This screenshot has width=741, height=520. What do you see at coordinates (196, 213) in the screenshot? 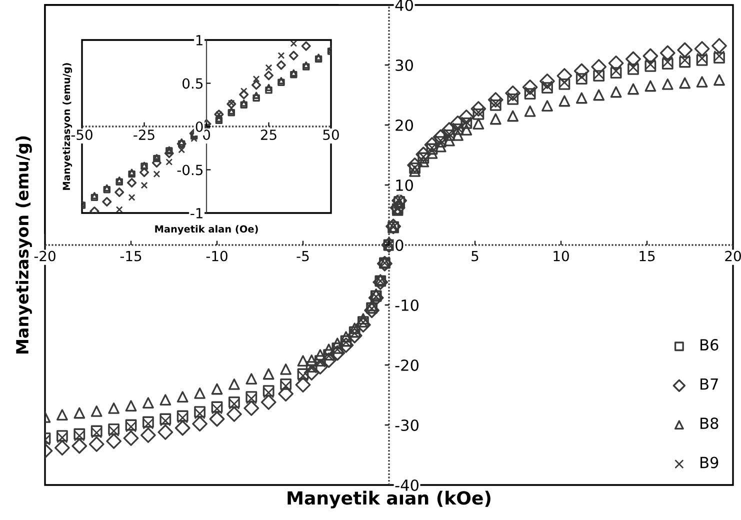
I see `y-tick-label: -1` at bounding box center [196, 213].